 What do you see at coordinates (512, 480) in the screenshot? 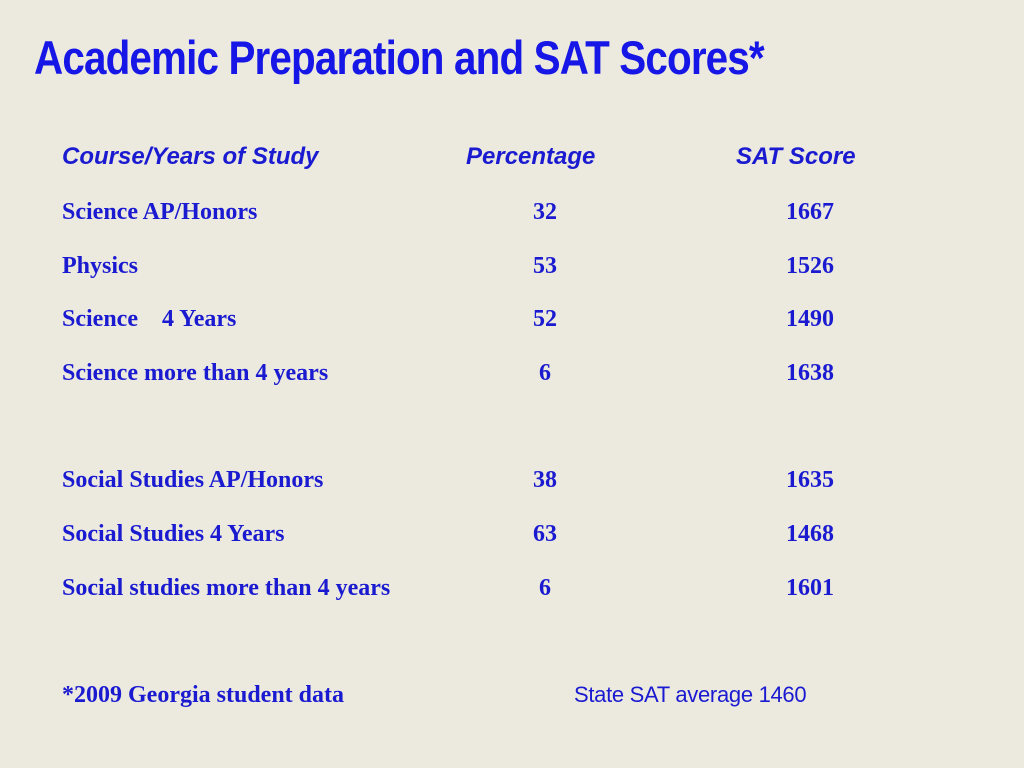
I see `table-row: Social Studies AP/Honors 38 1635` at bounding box center [512, 480].